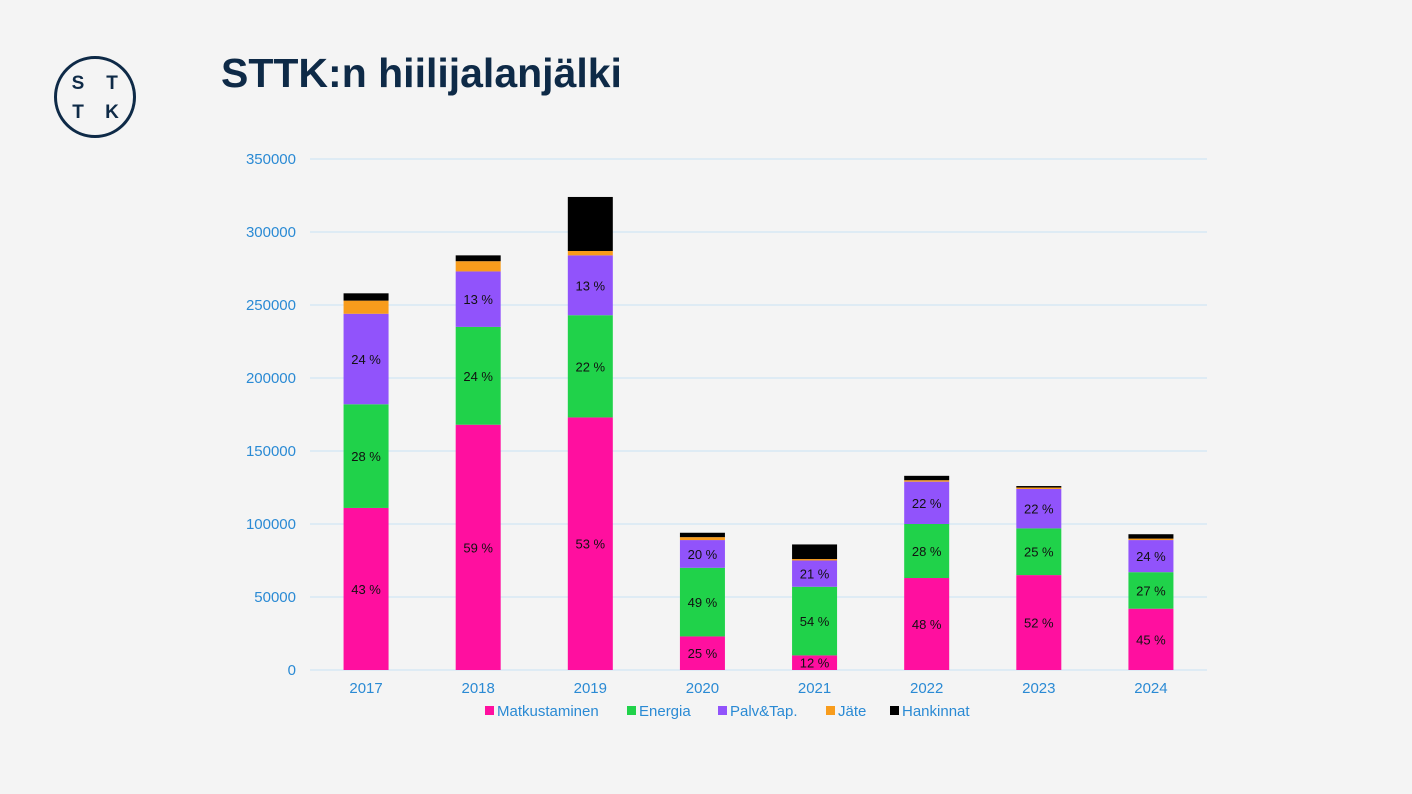 The image size is (1412, 794). Describe the element at coordinates (271, 305) in the screenshot. I see `y-tick-label: 250000` at that location.